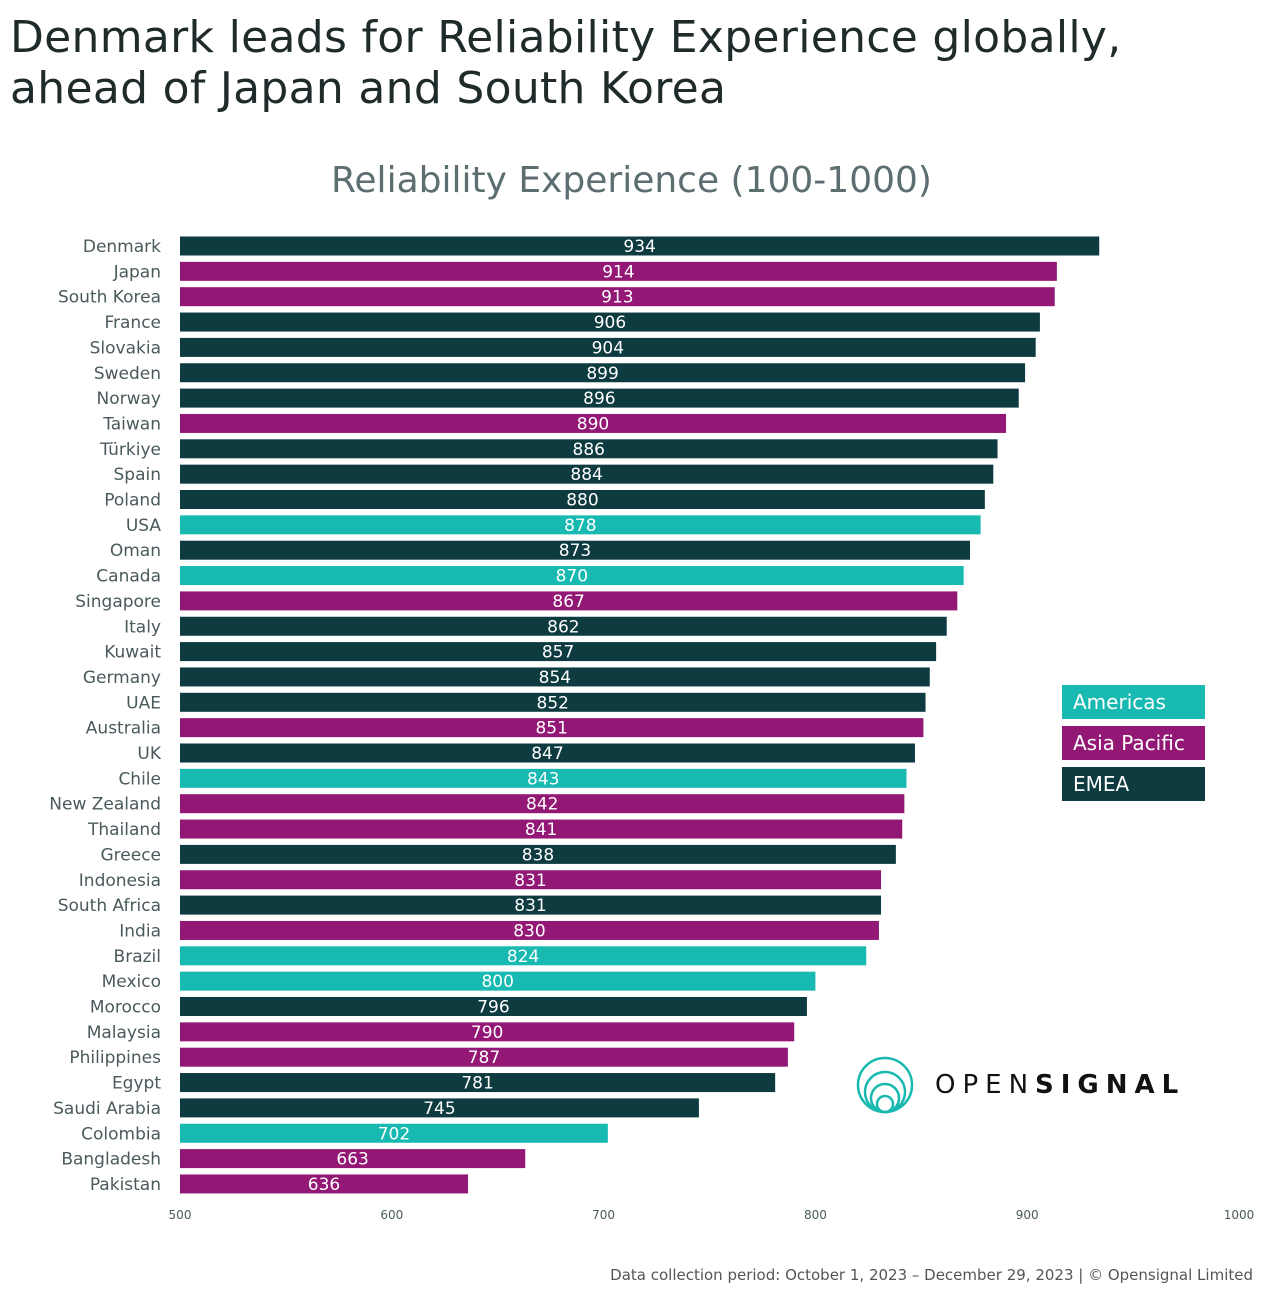  I want to click on category-label-south-korea: South Korea, so click(109, 298).